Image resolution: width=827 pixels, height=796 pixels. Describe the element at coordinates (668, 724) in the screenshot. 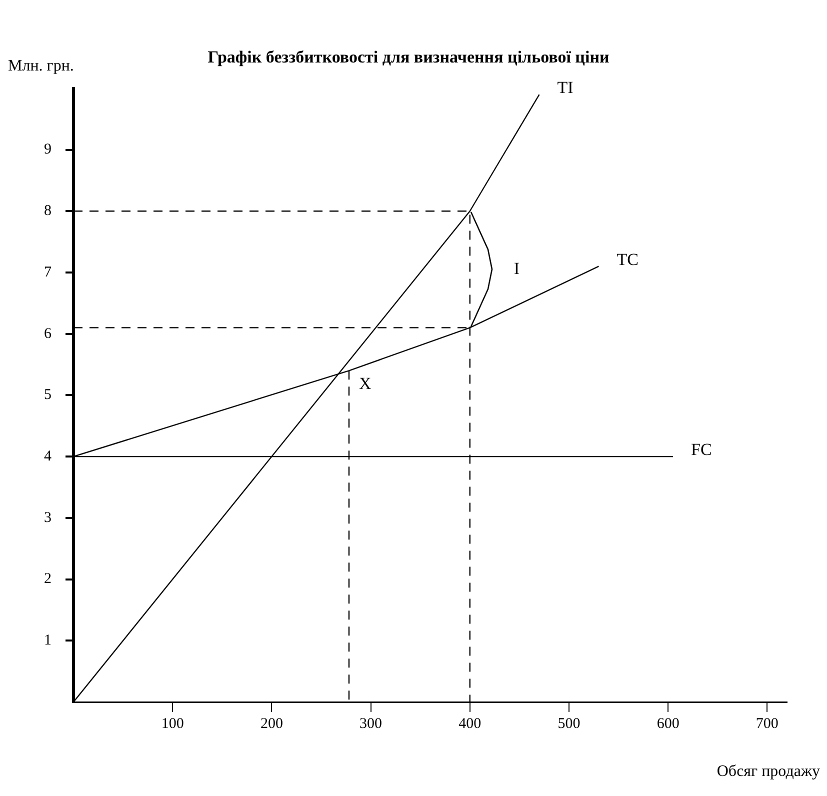

I see `x-tick-label: 600` at that location.